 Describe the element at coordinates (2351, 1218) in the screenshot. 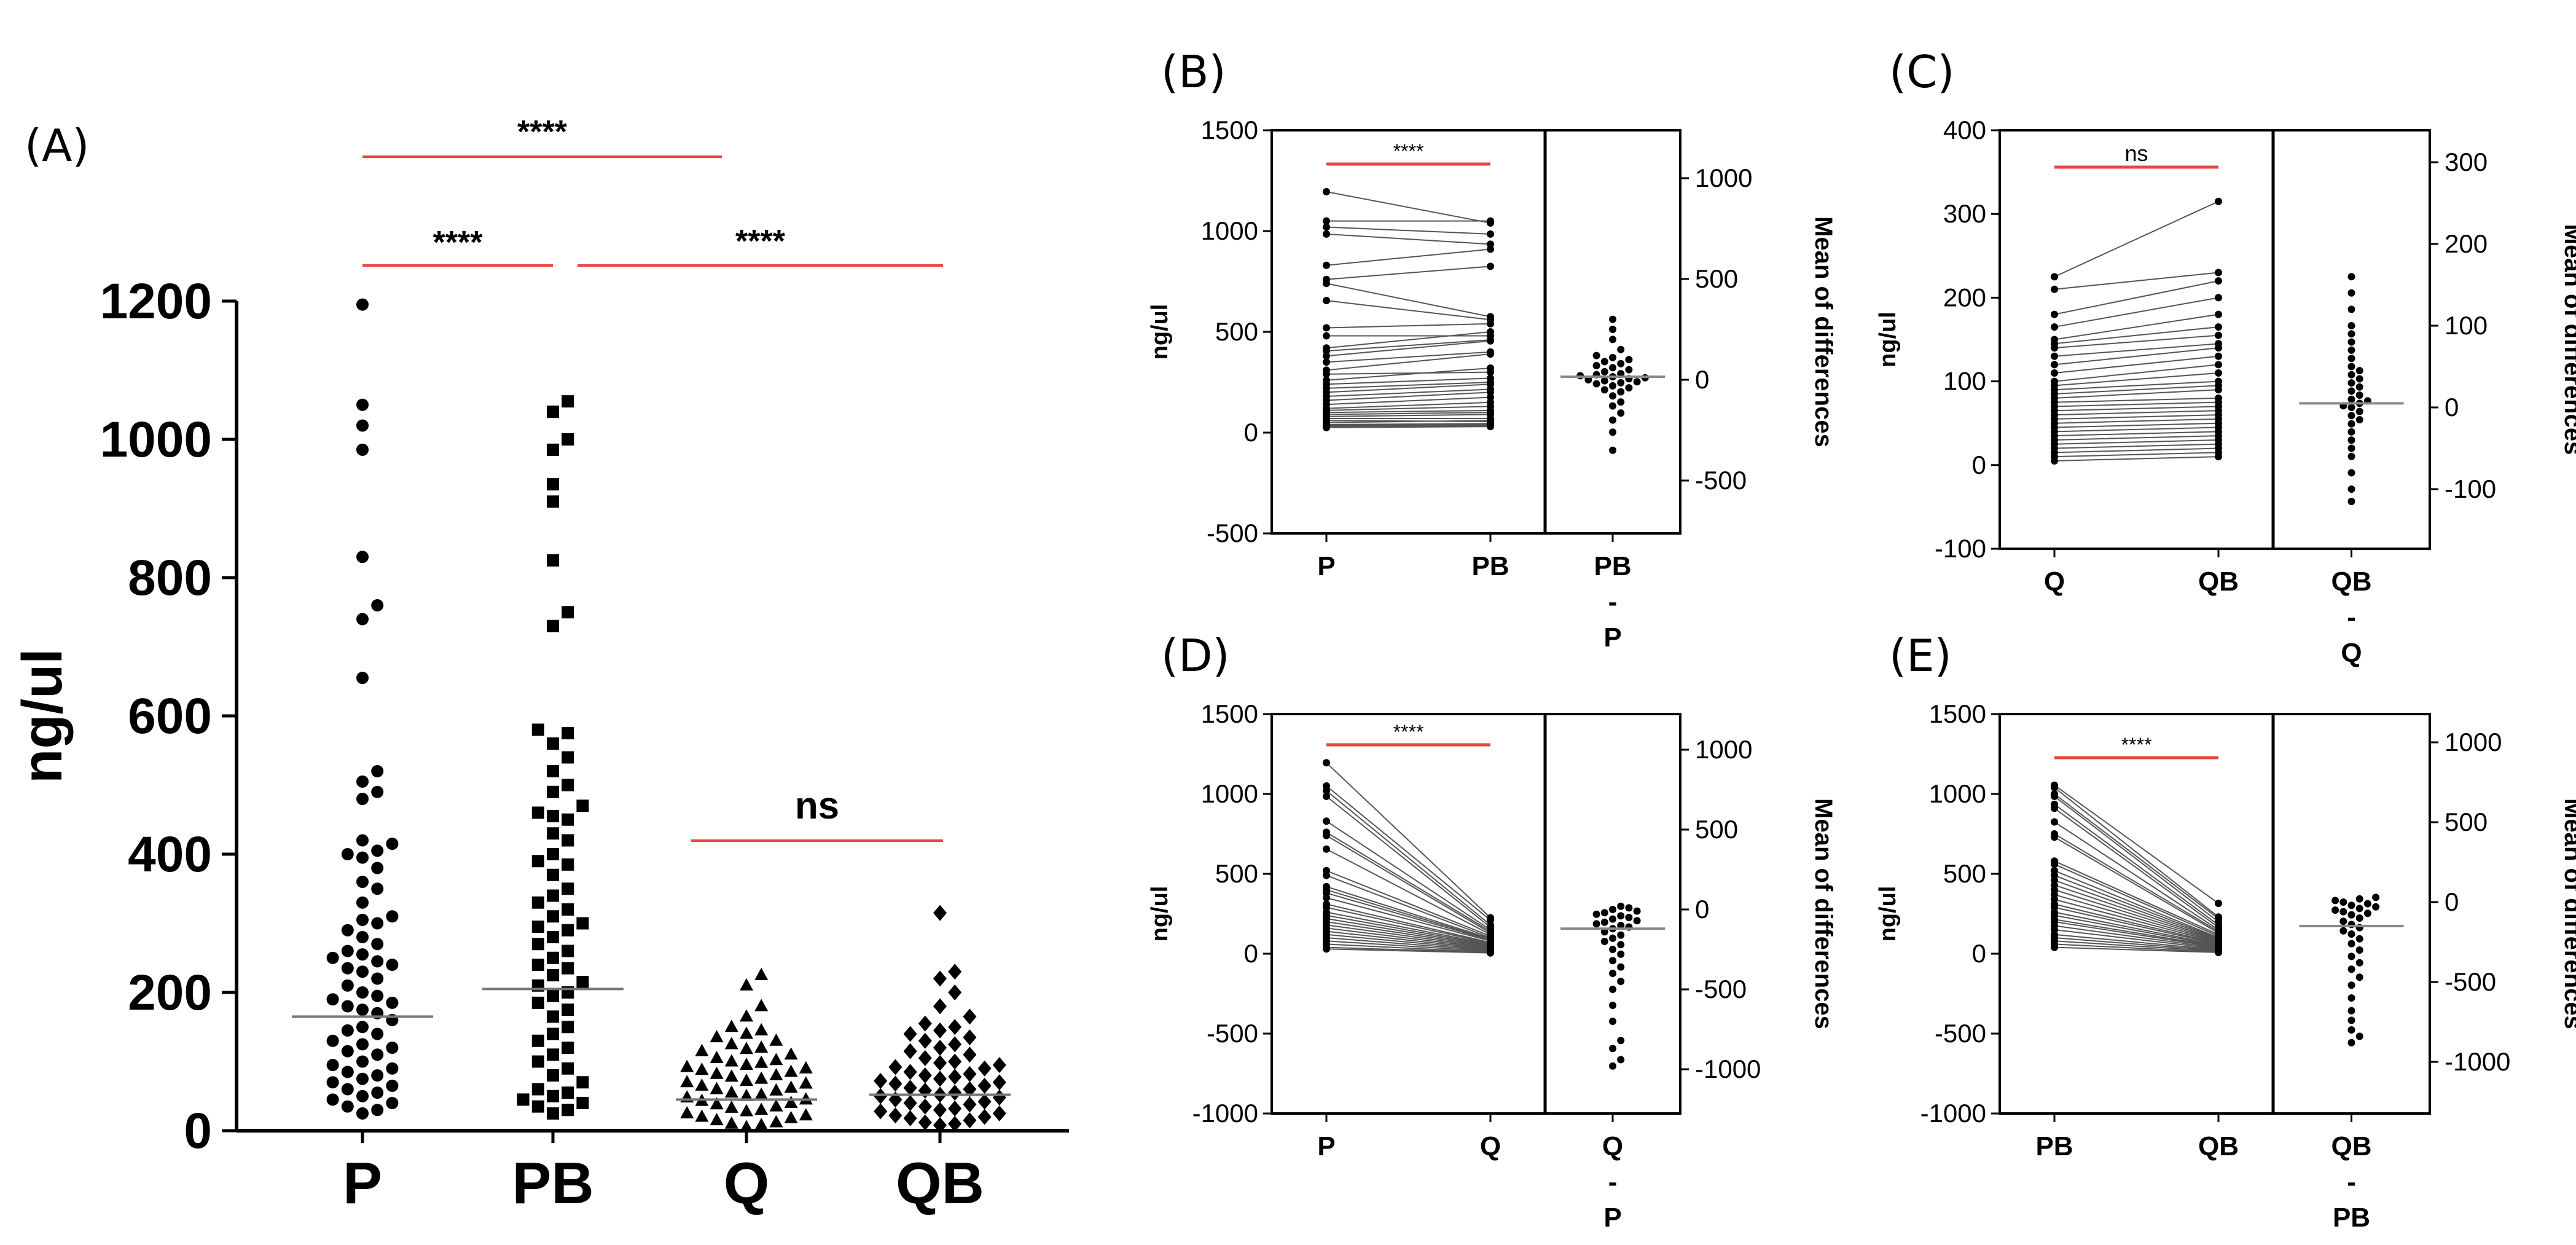

I see `diff-x-label: PB` at that location.